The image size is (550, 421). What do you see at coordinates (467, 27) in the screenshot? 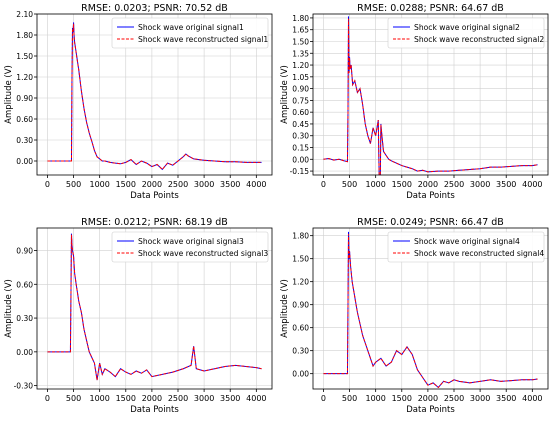
I see `legend-label: Shock wave original signal2` at bounding box center [467, 27].